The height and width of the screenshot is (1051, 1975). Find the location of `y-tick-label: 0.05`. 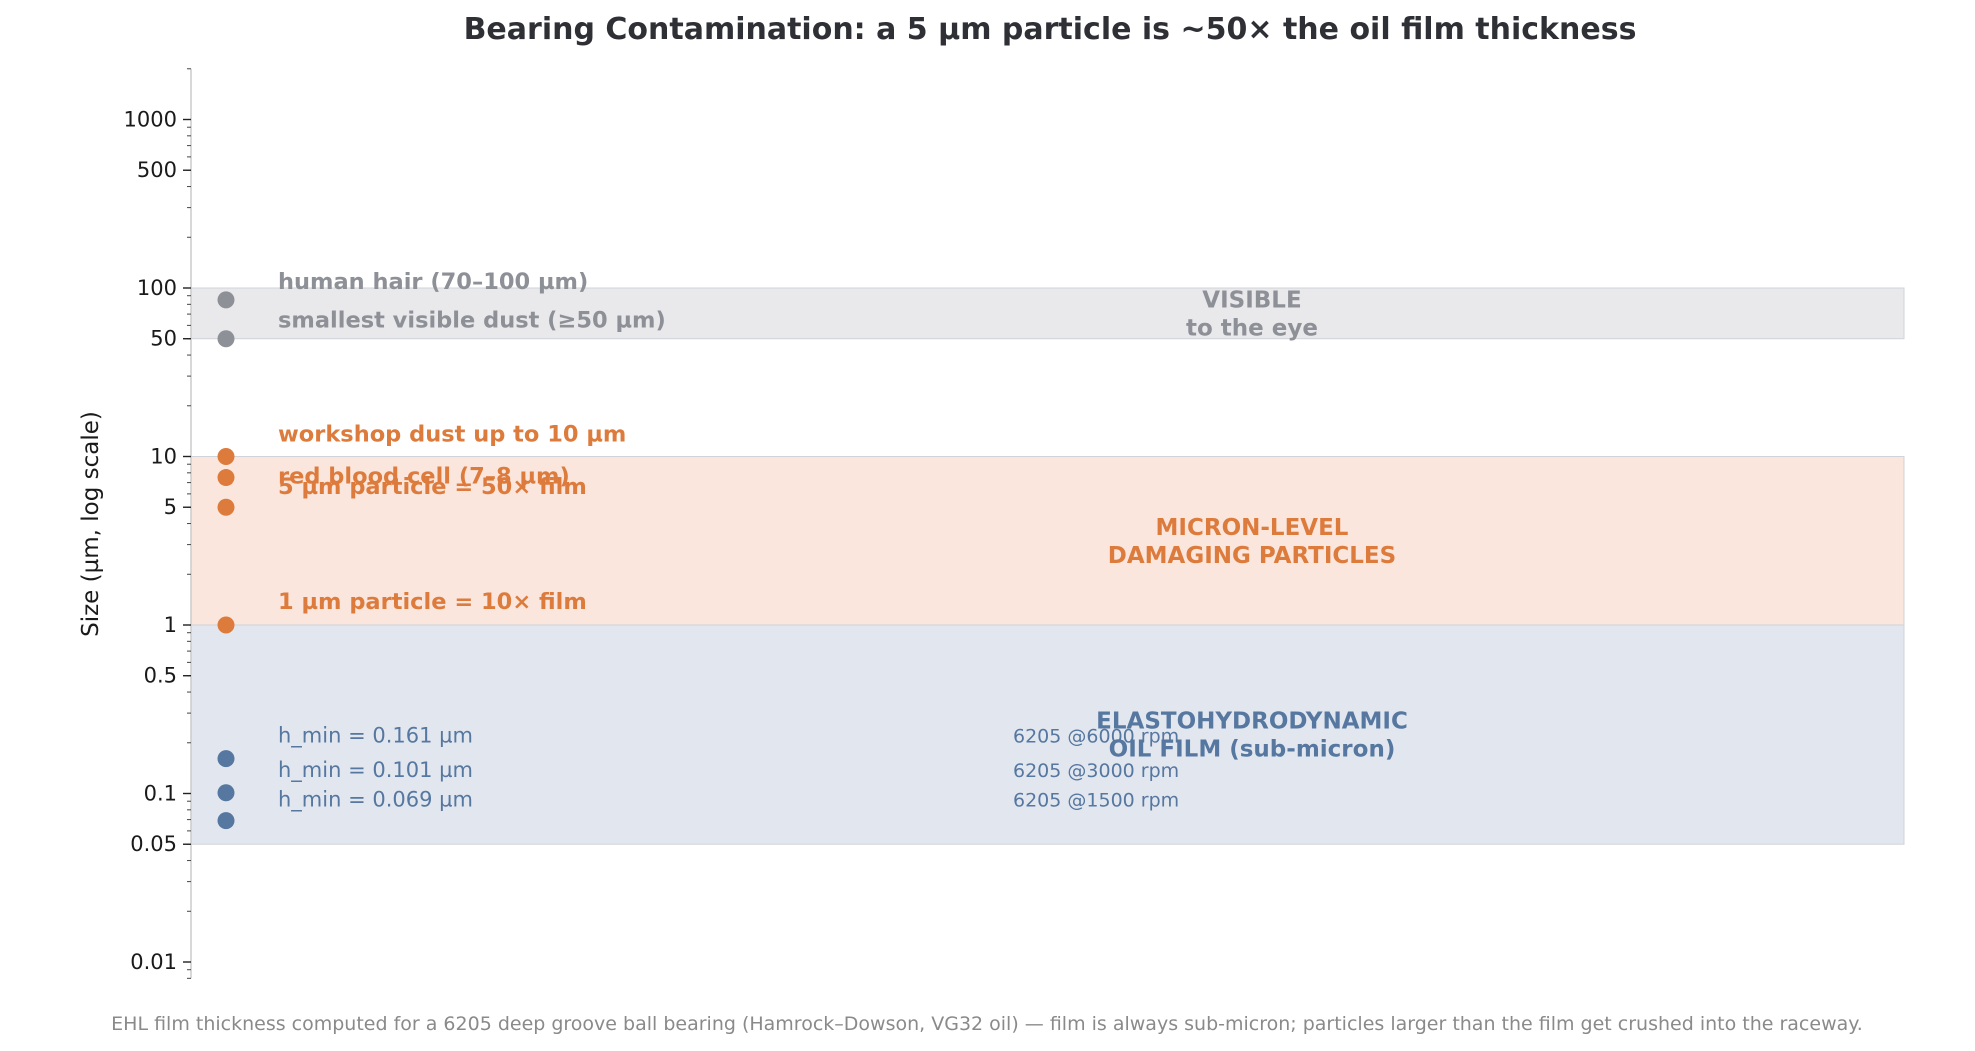

y-tick-label: 0.05 is located at coordinates (153, 844).